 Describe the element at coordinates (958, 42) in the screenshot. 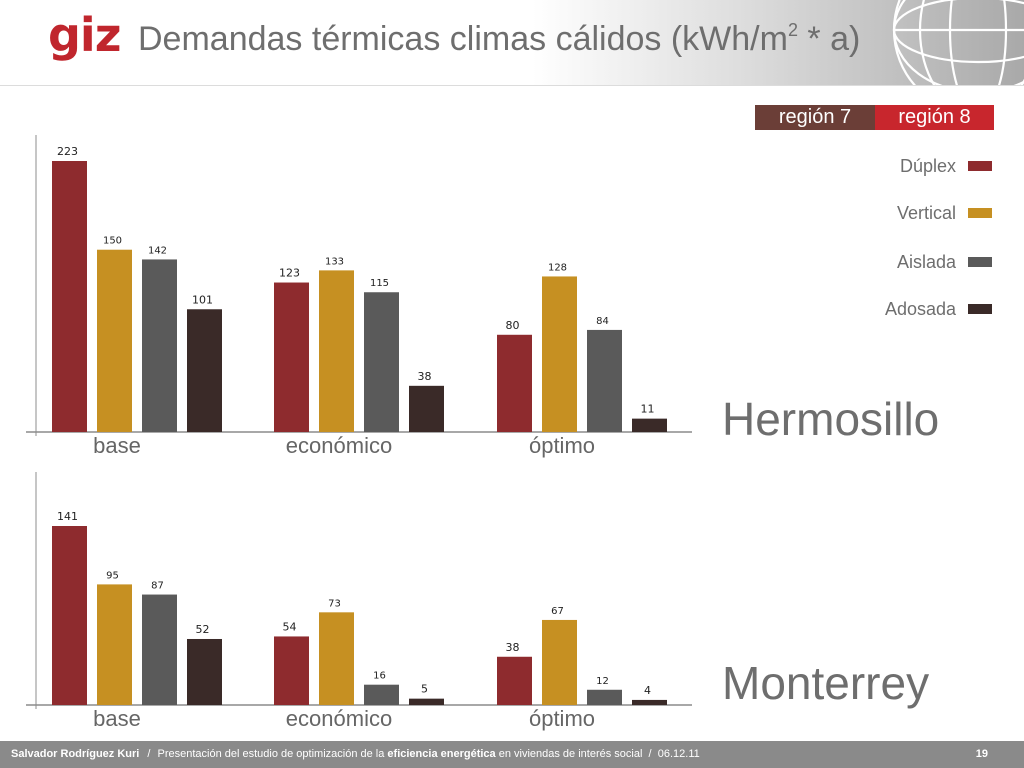

I see `globe-icon` at that location.